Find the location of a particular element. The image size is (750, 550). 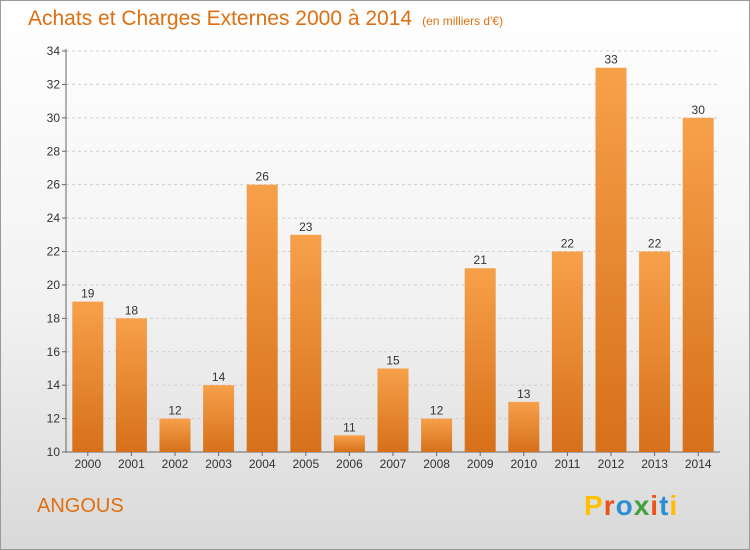

y-tick-label: 16 is located at coordinates (54, 352).